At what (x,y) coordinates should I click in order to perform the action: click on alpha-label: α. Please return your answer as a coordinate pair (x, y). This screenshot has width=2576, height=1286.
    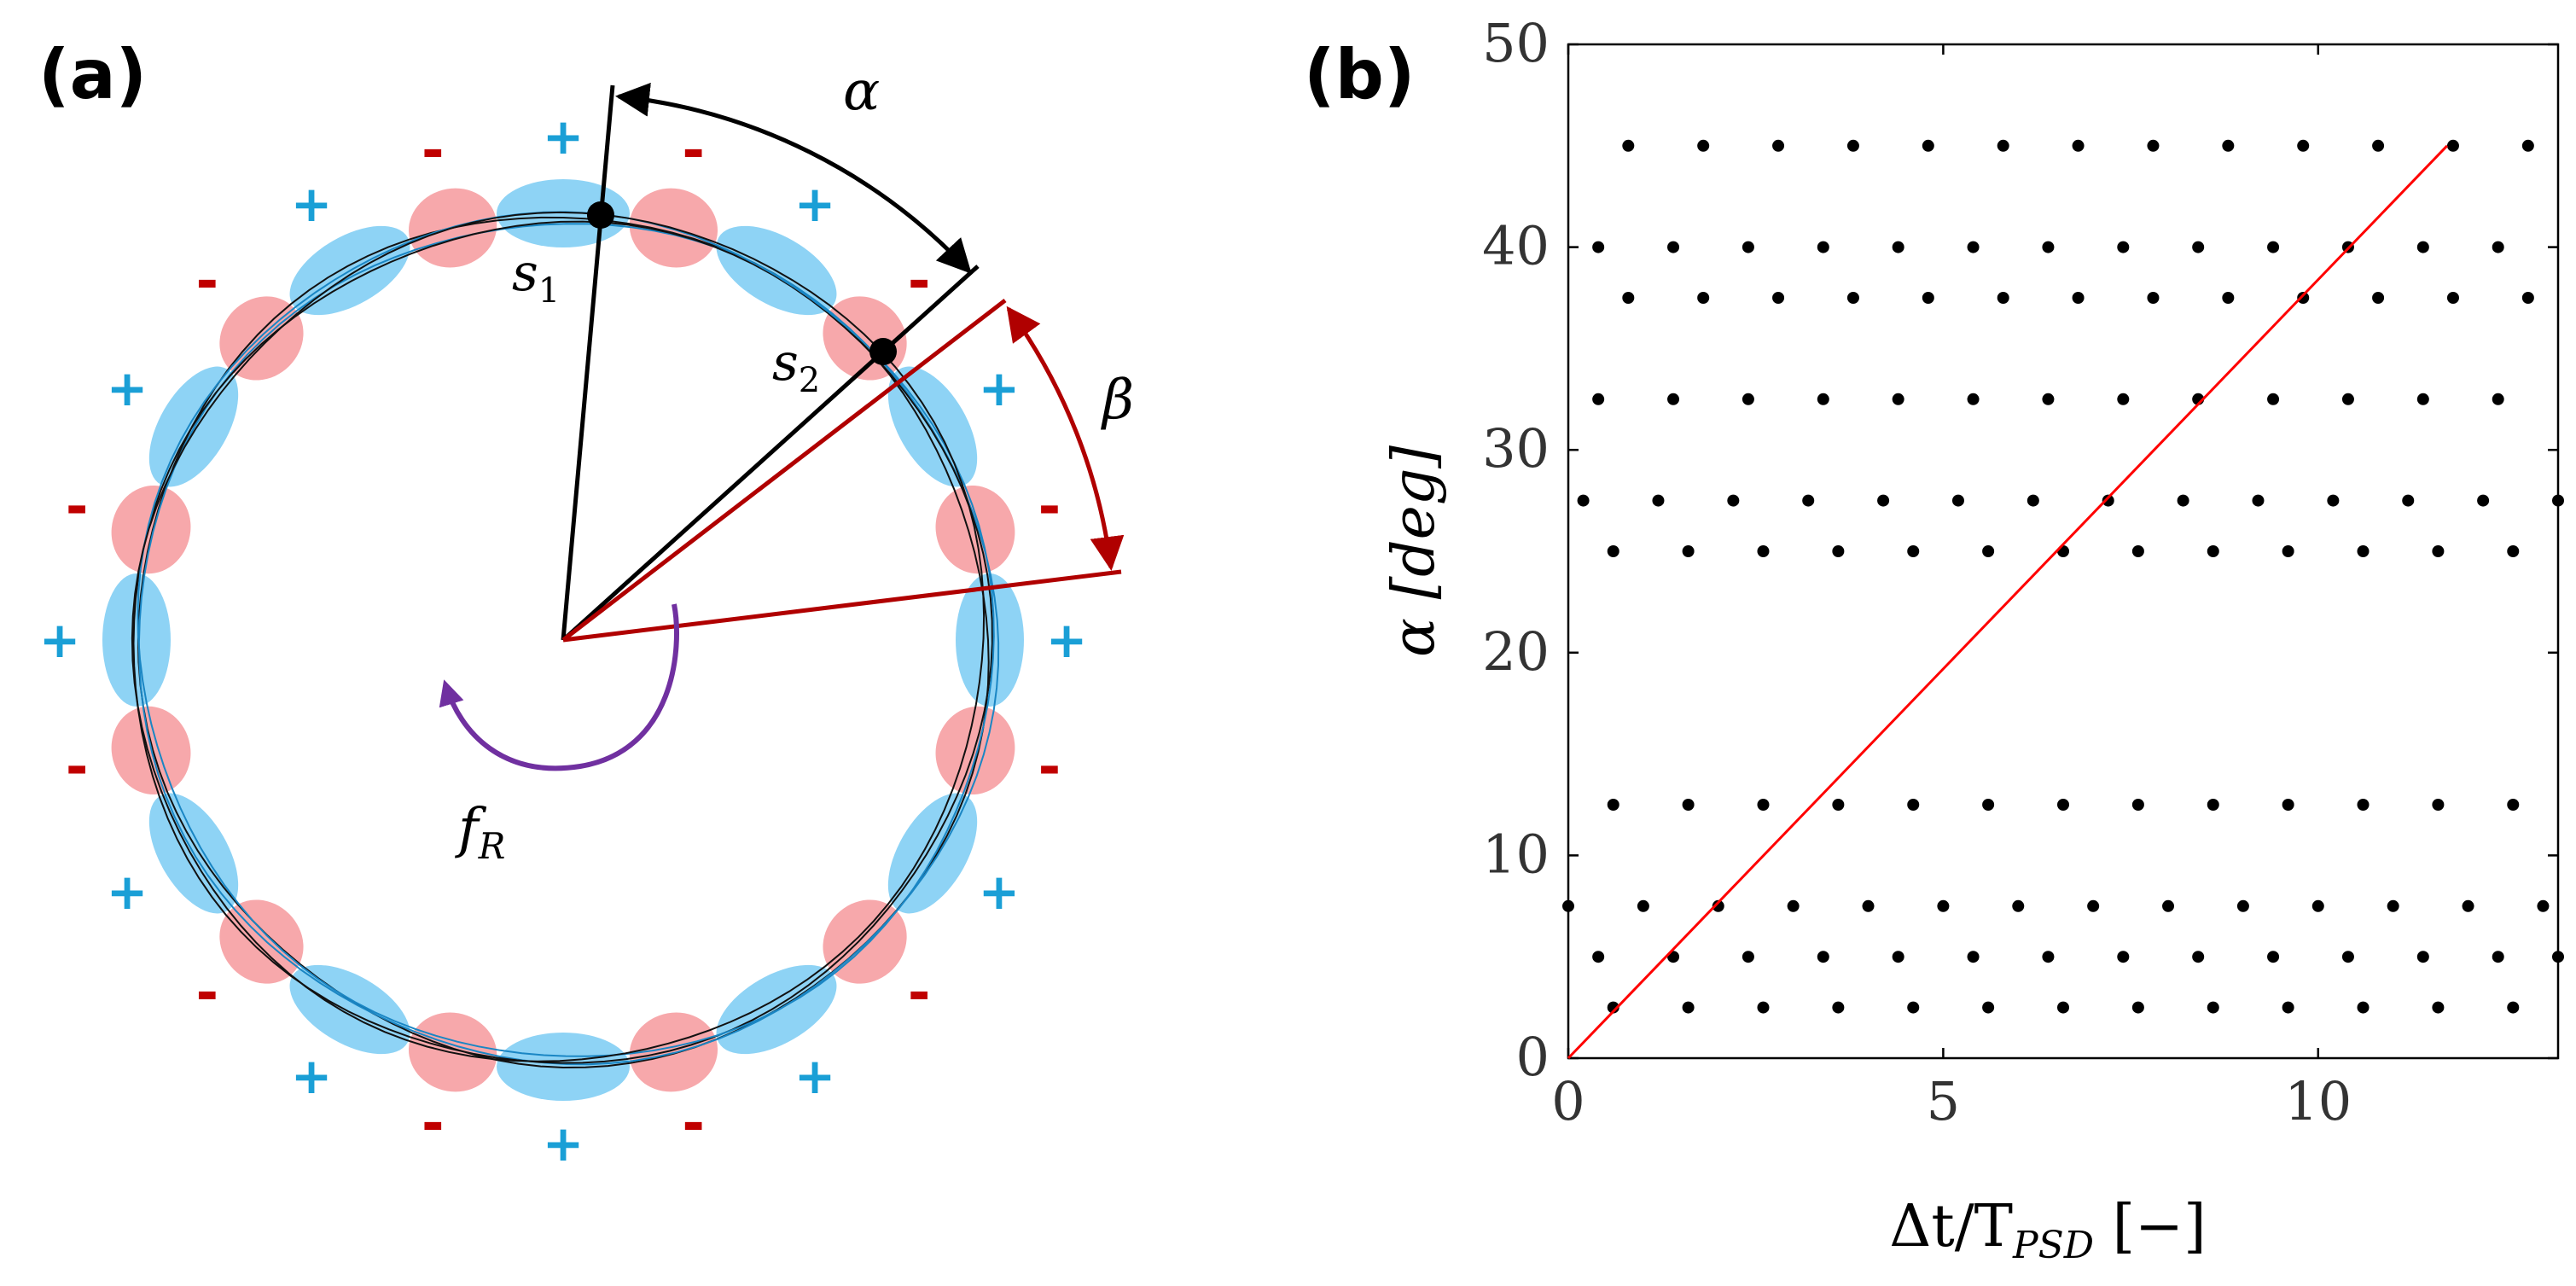
    Looking at the image, I should click on (861, 91).